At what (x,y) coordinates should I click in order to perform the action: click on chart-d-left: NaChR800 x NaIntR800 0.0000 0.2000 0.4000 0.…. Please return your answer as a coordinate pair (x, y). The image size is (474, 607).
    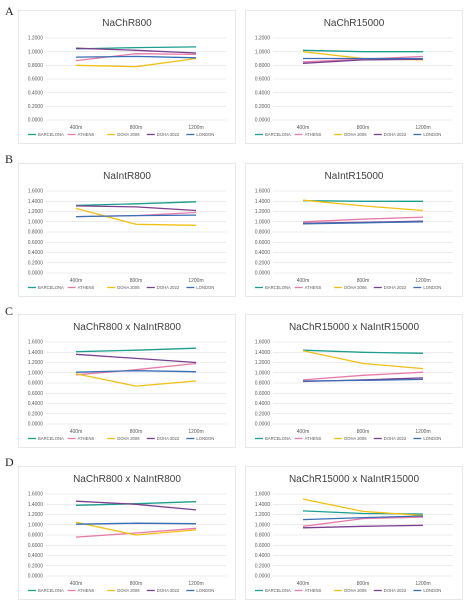
    Looking at the image, I should click on (127, 533).